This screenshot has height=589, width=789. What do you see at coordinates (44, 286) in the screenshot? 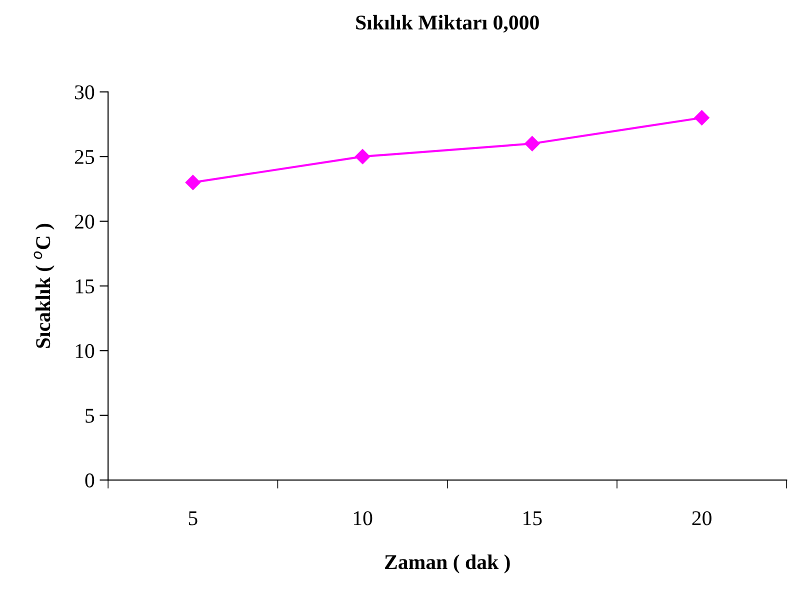
I see `y-axis-title: Sıcaklık ( $^{o}$C )` at bounding box center [44, 286].